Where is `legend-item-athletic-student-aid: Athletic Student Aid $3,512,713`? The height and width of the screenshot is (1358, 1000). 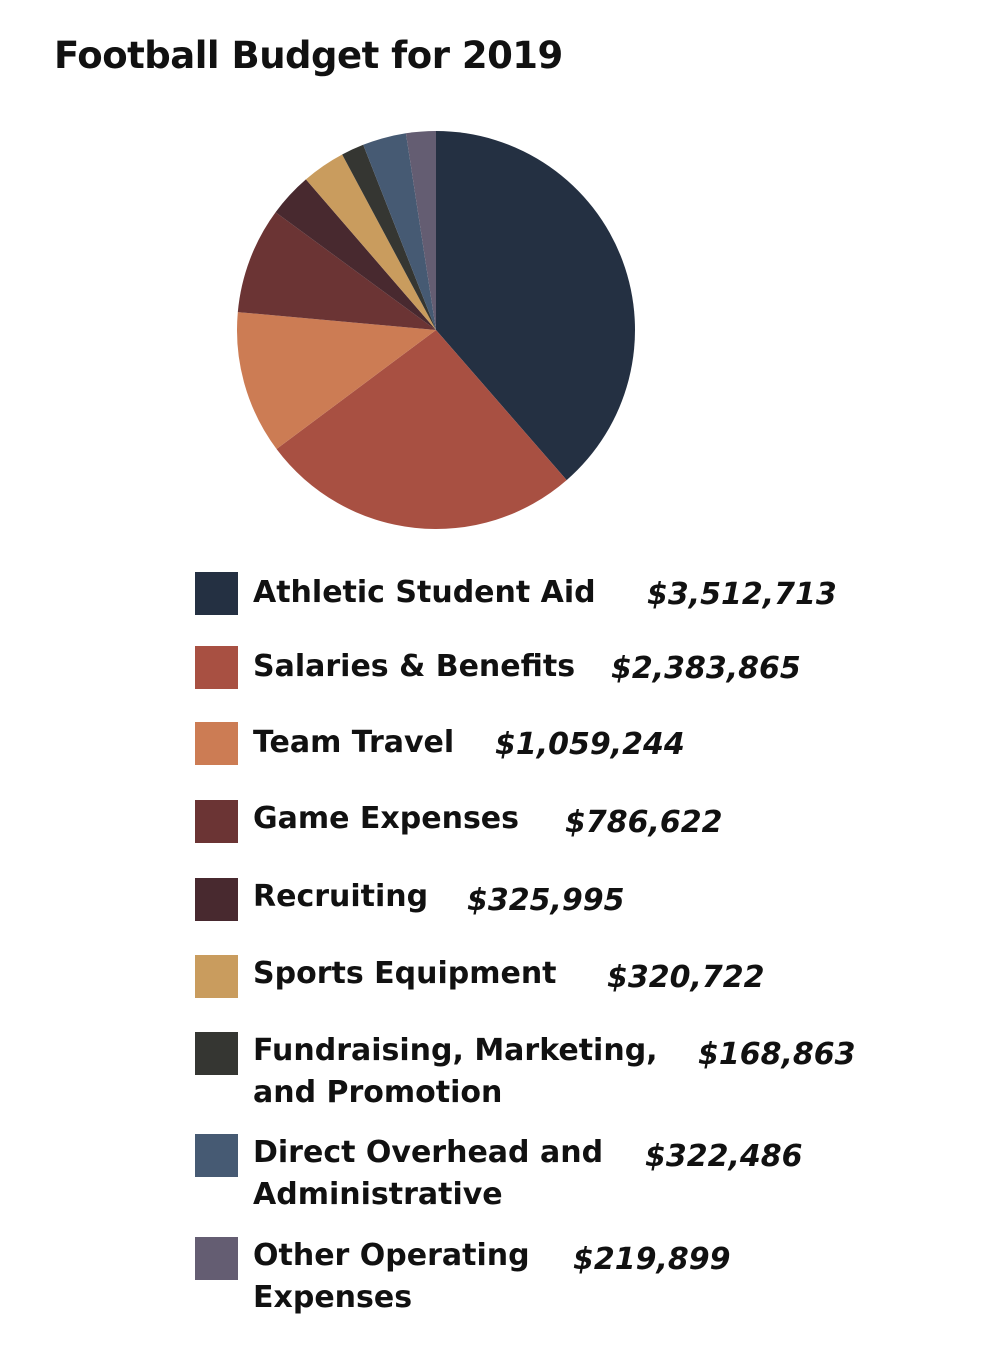
legend-item-athletic-student-aid: Athletic Student Aid $3,512,713 is located at coordinates (545, 617).